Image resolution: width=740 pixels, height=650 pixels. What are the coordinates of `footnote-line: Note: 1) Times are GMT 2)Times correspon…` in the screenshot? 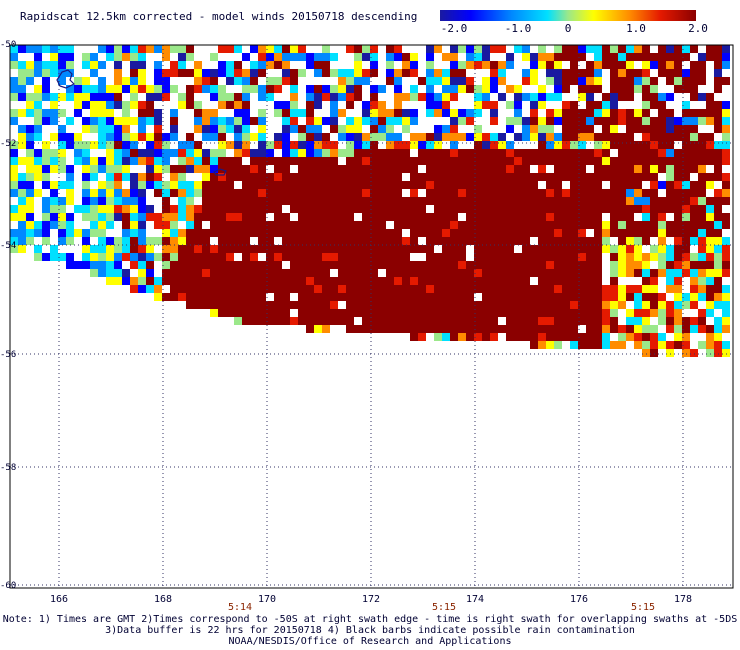 It's located at (370, 619).